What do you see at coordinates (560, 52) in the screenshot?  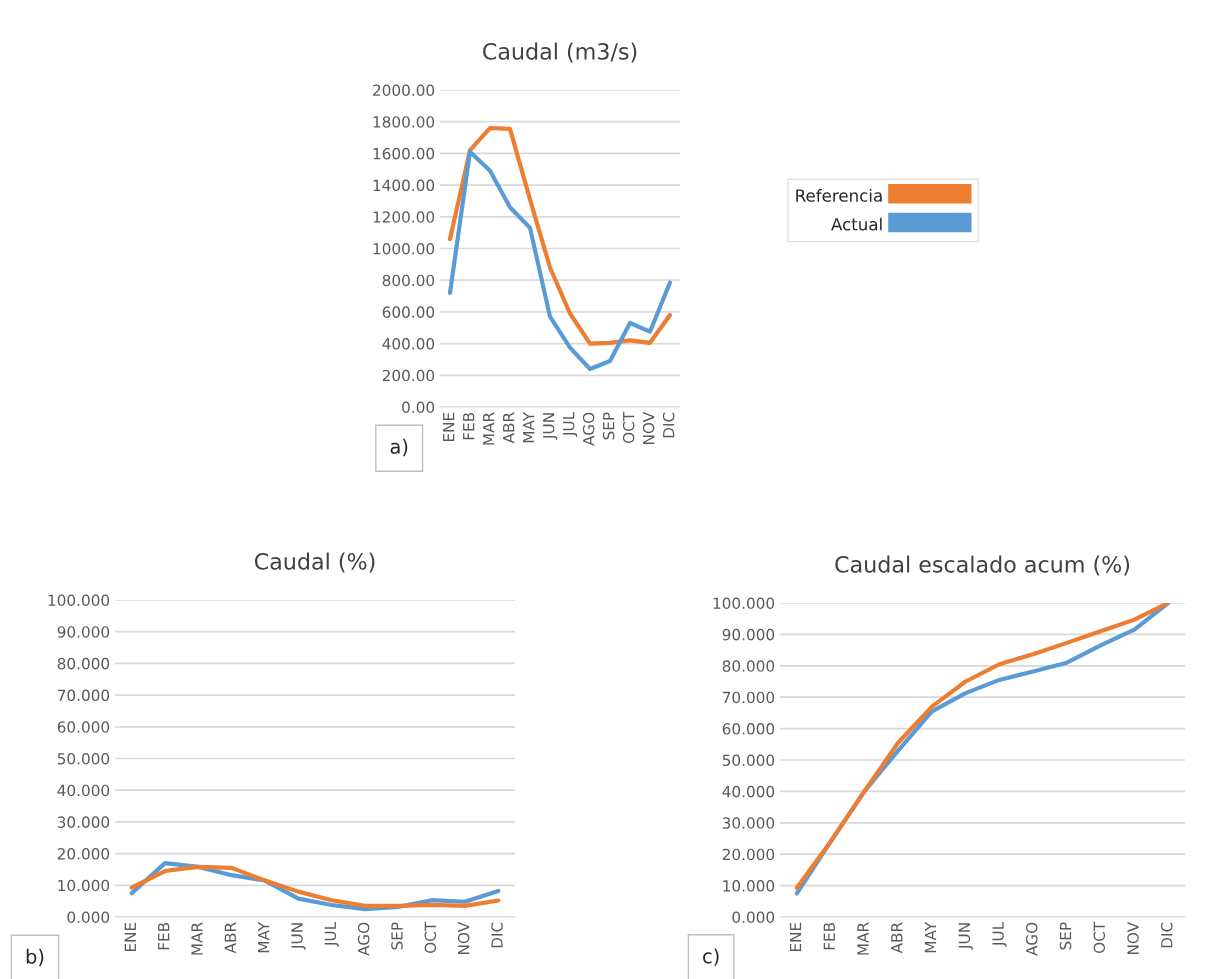 I see `chart-title: Caudal (m3/s)` at bounding box center [560, 52].